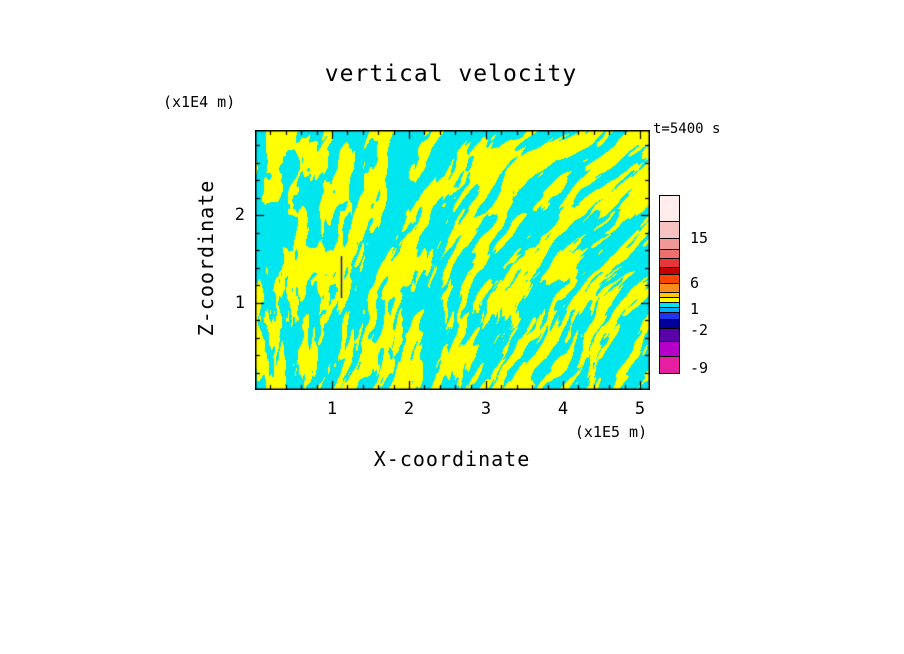 Image resolution: width=904 pixels, height=654 pixels. I want to click on x-tick-label: 2, so click(409, 409).